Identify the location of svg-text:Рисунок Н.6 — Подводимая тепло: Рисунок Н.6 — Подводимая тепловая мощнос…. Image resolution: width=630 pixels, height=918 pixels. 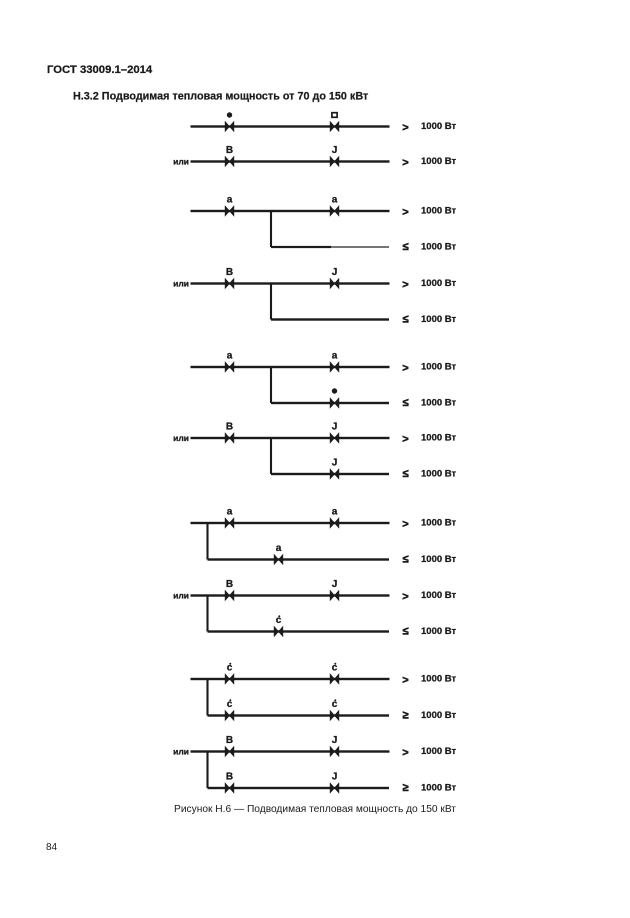
(315, 809).